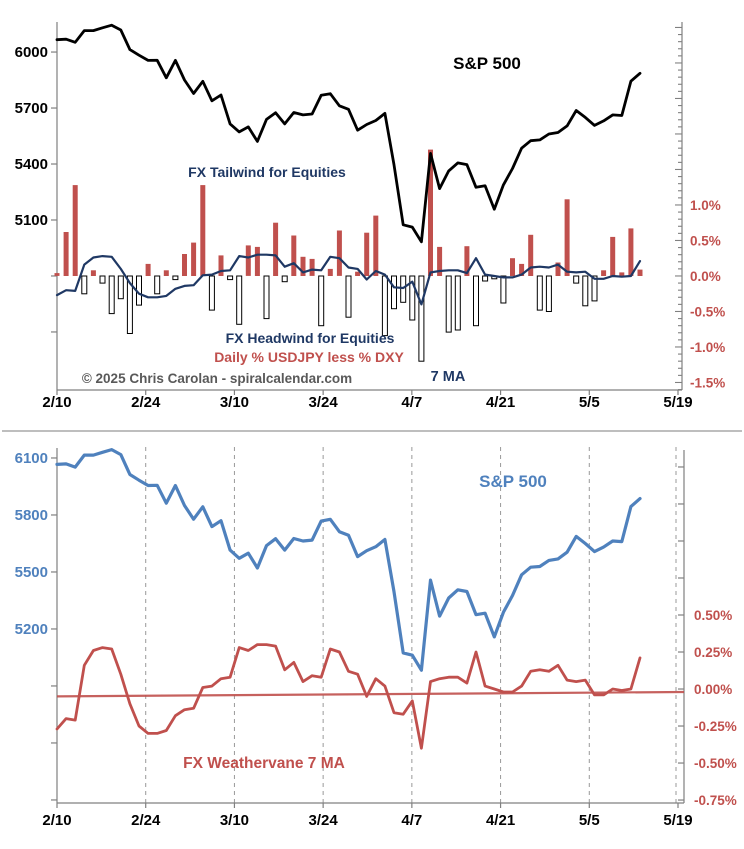 This screenshot has height=849, width=744. Describe the element at coordinates (715, 726) in the screenshot. I see `bottom-right-axis-label: -0.25%` at that location.